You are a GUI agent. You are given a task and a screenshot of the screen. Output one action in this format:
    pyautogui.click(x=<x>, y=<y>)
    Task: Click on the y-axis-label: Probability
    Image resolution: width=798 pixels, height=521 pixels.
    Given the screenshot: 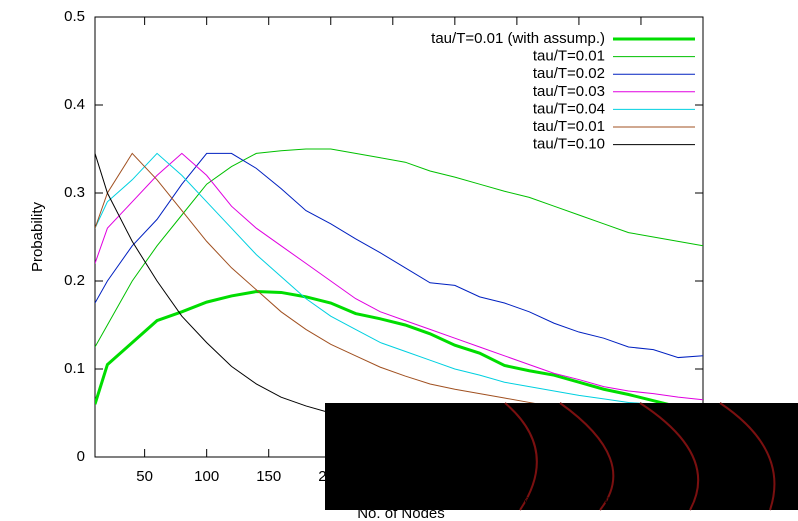 What is the action you would take?
    pyautogui.click(x=37, y=236)
    